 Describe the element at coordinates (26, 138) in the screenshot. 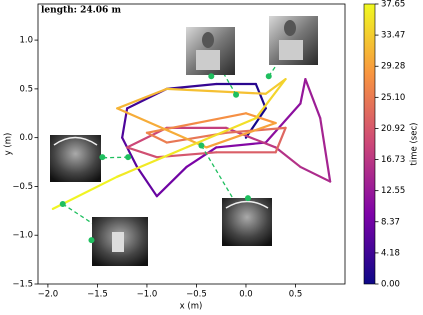

I see `y-tick-label: 0.0` at that location.